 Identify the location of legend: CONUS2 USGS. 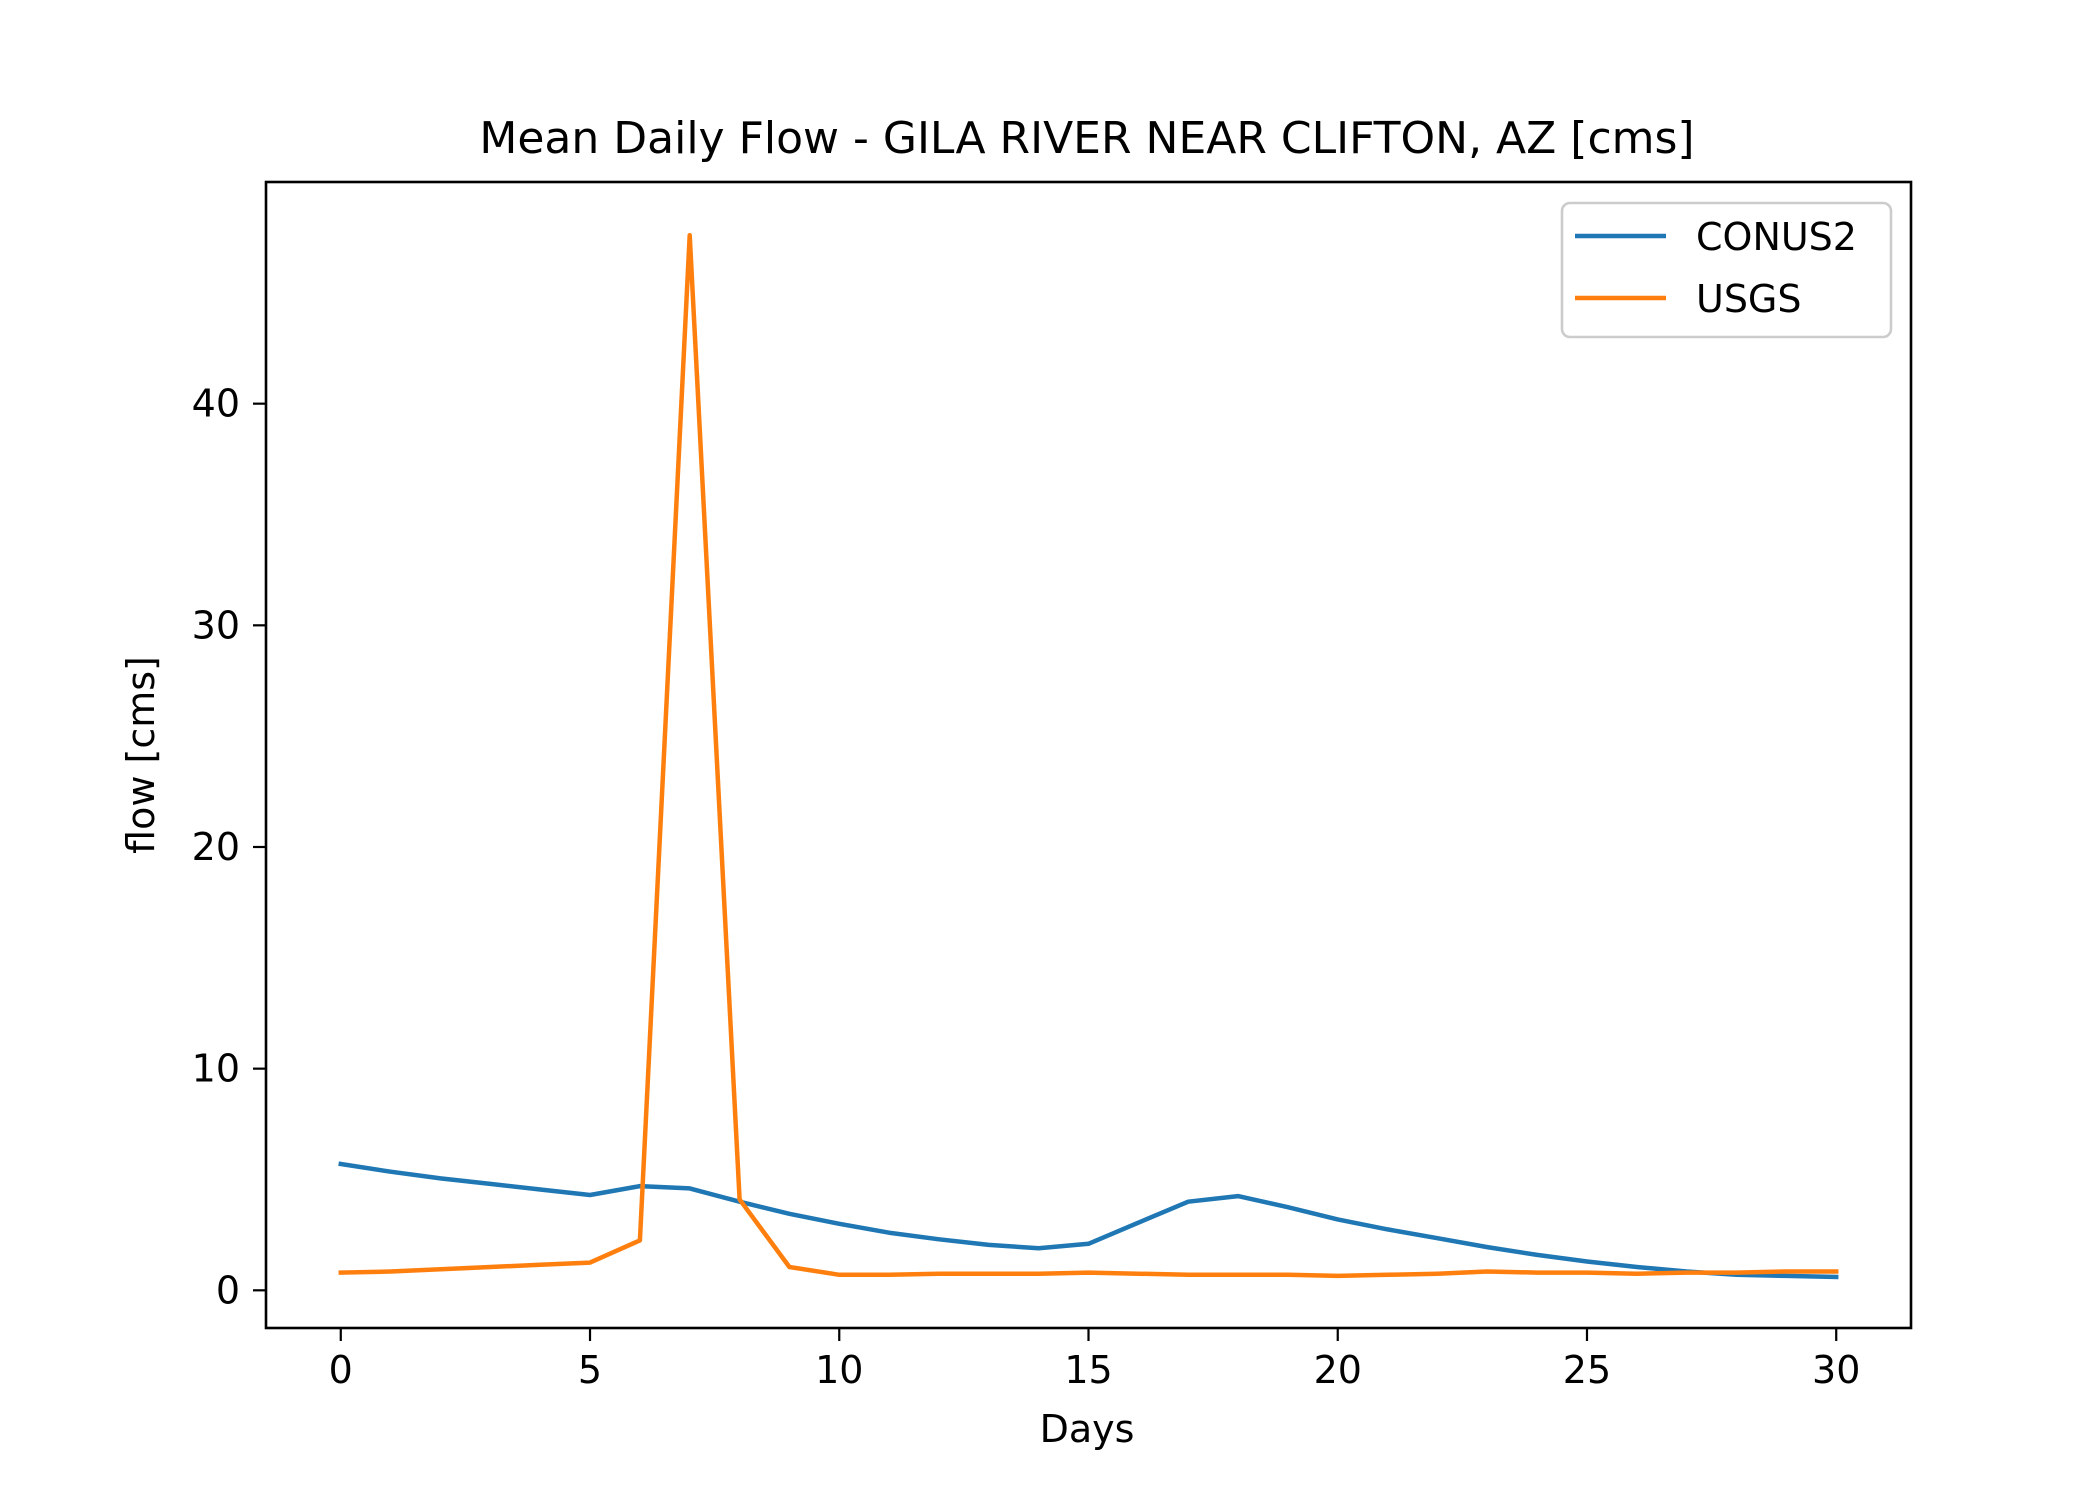
(1726, 270).